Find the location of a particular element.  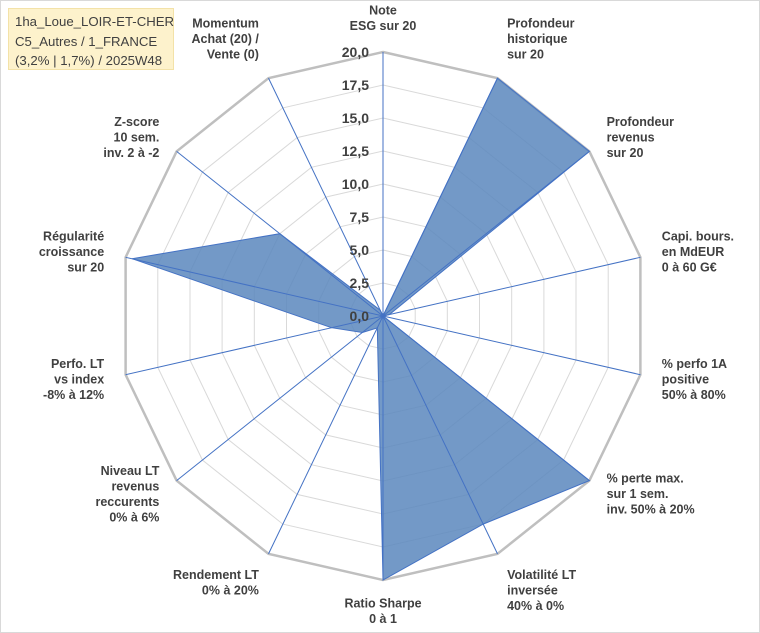

axis-label: Profondeur historique sur 20 is located at coordinates (540, 38).